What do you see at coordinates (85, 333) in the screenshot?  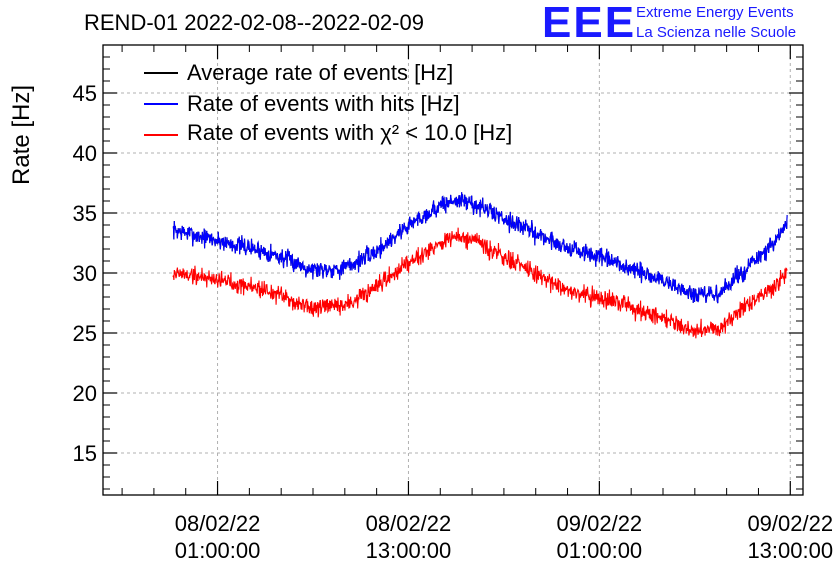 I see `y-tick-label: 25` at bounding box center [85, 333].